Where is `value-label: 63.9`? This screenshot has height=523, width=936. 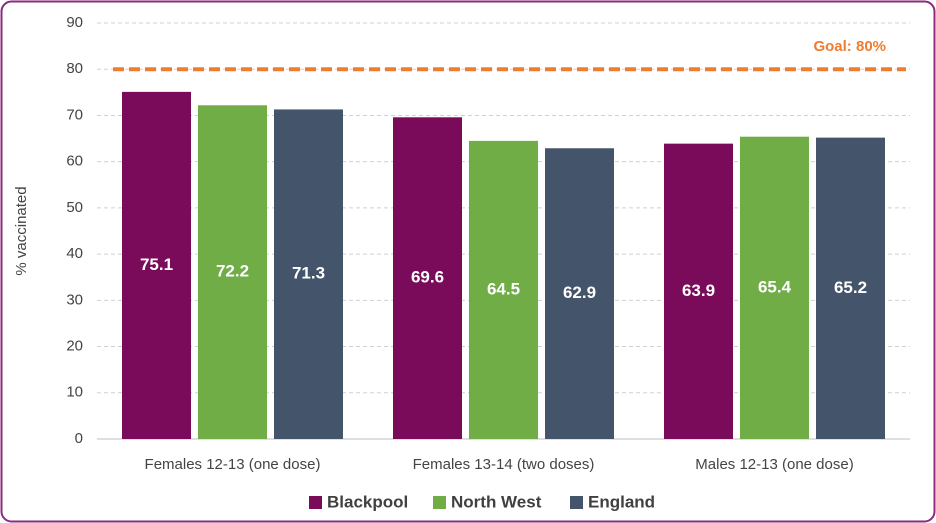 value-label: 63.9 is located at coordinates (698, 290).